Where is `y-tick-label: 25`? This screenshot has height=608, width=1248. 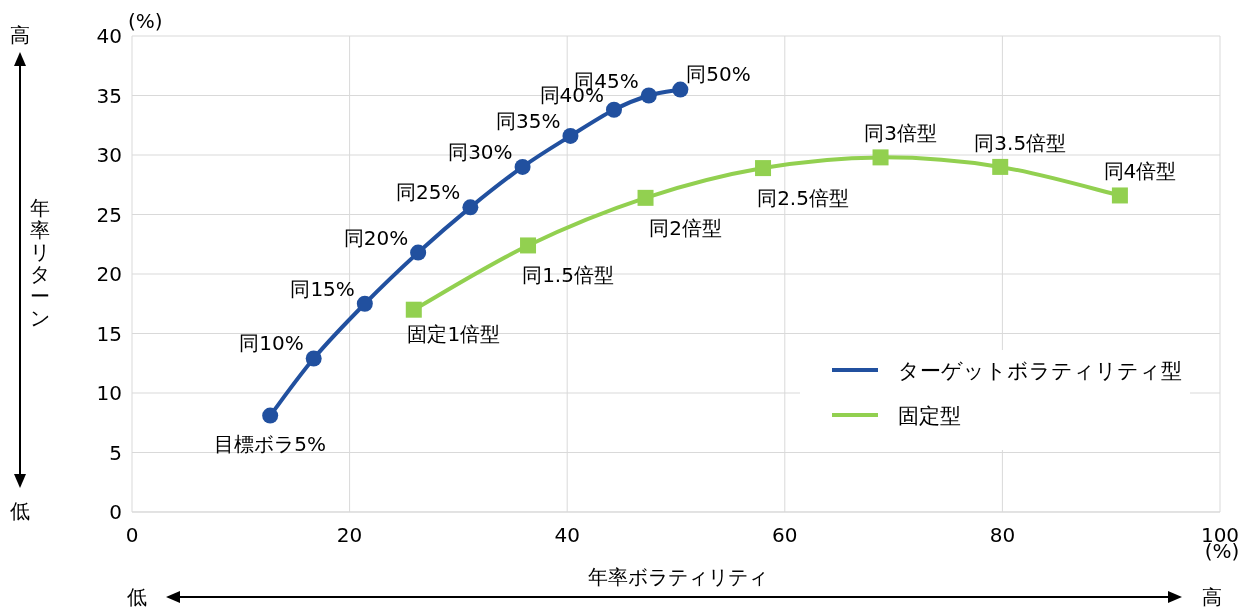 y-tick-label: 25 is located at coordinates (109, 214).